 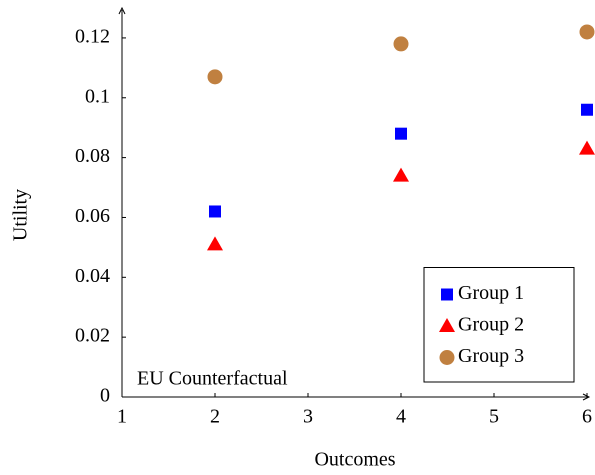 I want to click on y-tick-label: 0.02, so click(x=92, y=336).